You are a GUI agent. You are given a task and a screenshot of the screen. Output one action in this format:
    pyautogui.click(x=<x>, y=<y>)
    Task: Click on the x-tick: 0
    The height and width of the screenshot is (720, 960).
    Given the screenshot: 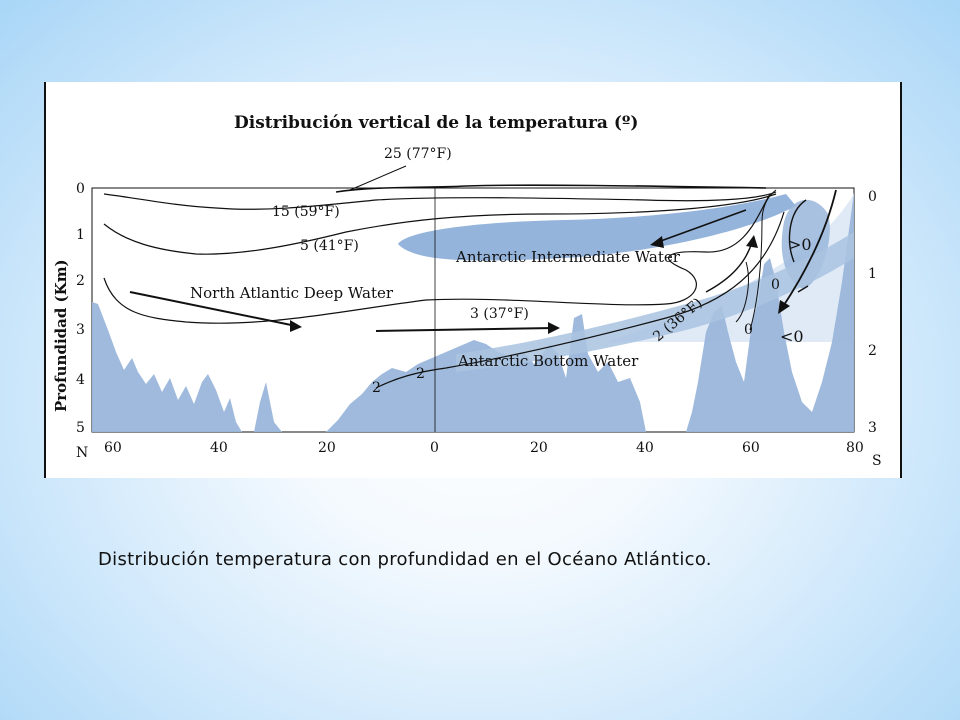 What is the action you would take?
    pyautogui.click(x=434, y=448)
    